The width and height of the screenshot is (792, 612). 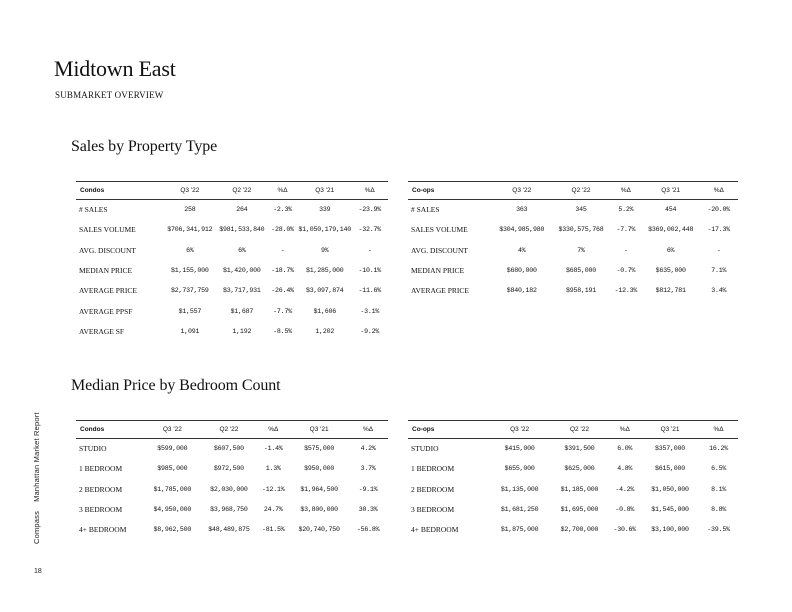 What do you see at coordinates (671, 230) in the screenshot?
I see `table-cell: $369,002,448` at bounding box center [671, 230].